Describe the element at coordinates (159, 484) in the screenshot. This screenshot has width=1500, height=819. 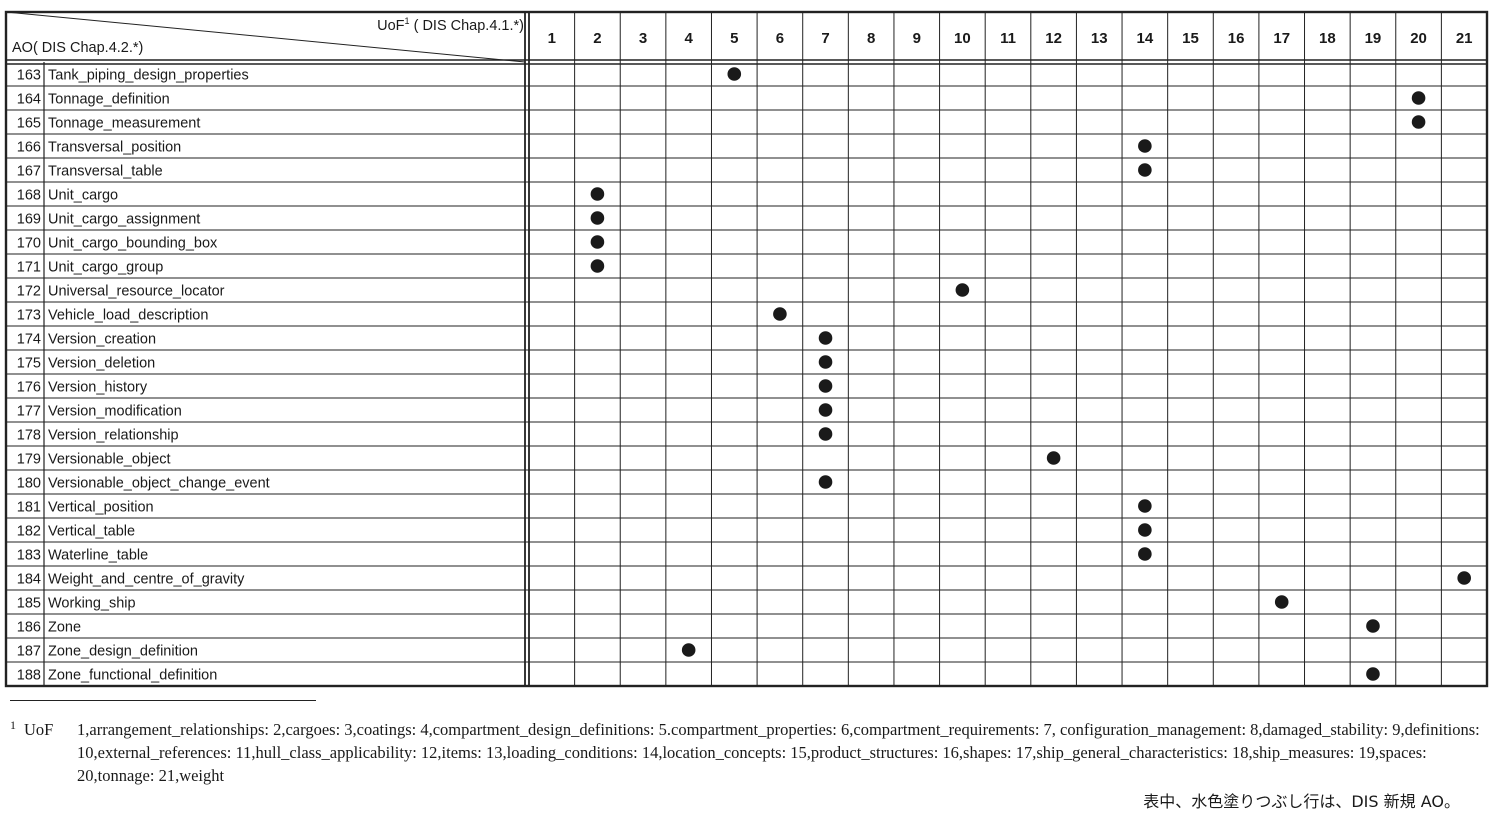
I see `row-label: Versionable_object_change_event` at that location.